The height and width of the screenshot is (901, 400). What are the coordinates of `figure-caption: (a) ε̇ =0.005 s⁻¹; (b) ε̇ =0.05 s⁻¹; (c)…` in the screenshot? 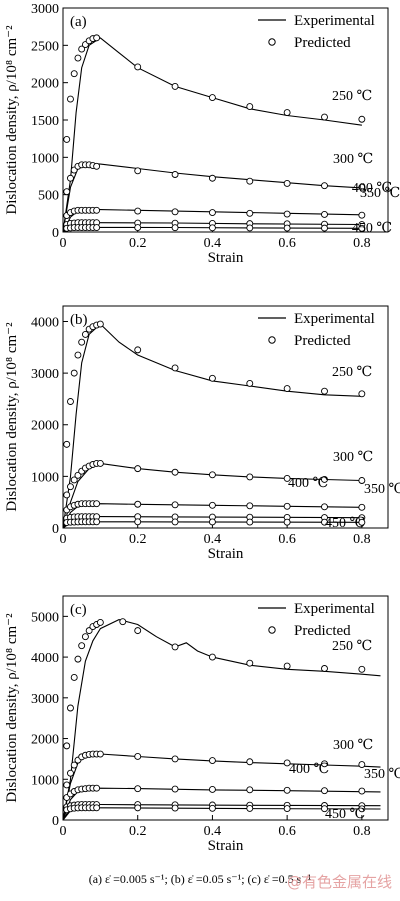 It's located at (200, 879).